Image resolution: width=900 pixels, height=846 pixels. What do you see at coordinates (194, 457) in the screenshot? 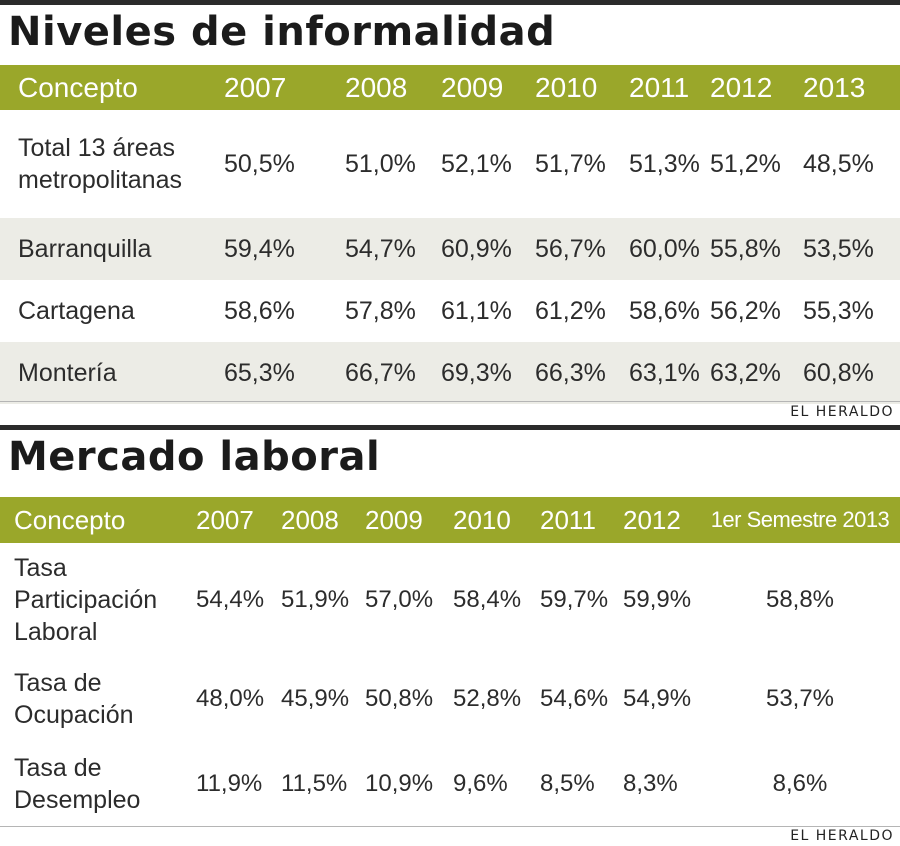
I see `labor-market-title: Mercado laboral` at bounding box center [194, 457].